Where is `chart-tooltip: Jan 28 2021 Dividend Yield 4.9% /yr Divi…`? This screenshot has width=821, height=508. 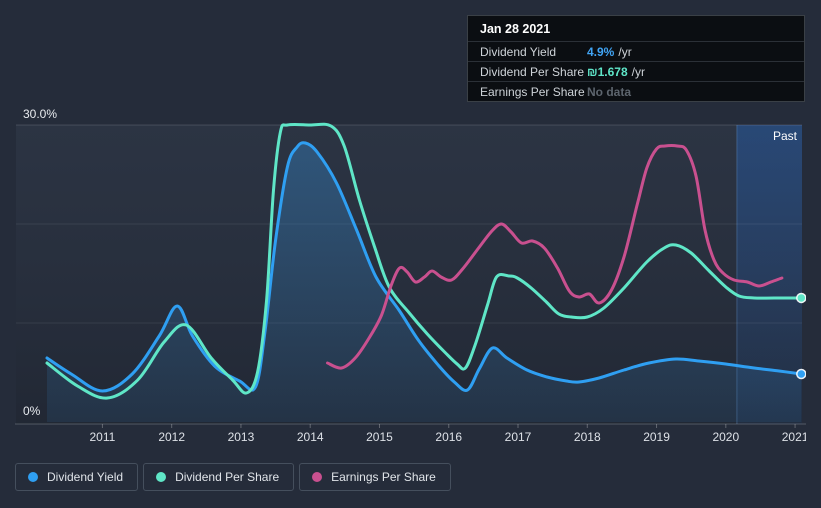 chart-tooltip: Jan 28 2021 Dividend Yield 4.9% /yr Divi… is located at coordinates (636, 58).